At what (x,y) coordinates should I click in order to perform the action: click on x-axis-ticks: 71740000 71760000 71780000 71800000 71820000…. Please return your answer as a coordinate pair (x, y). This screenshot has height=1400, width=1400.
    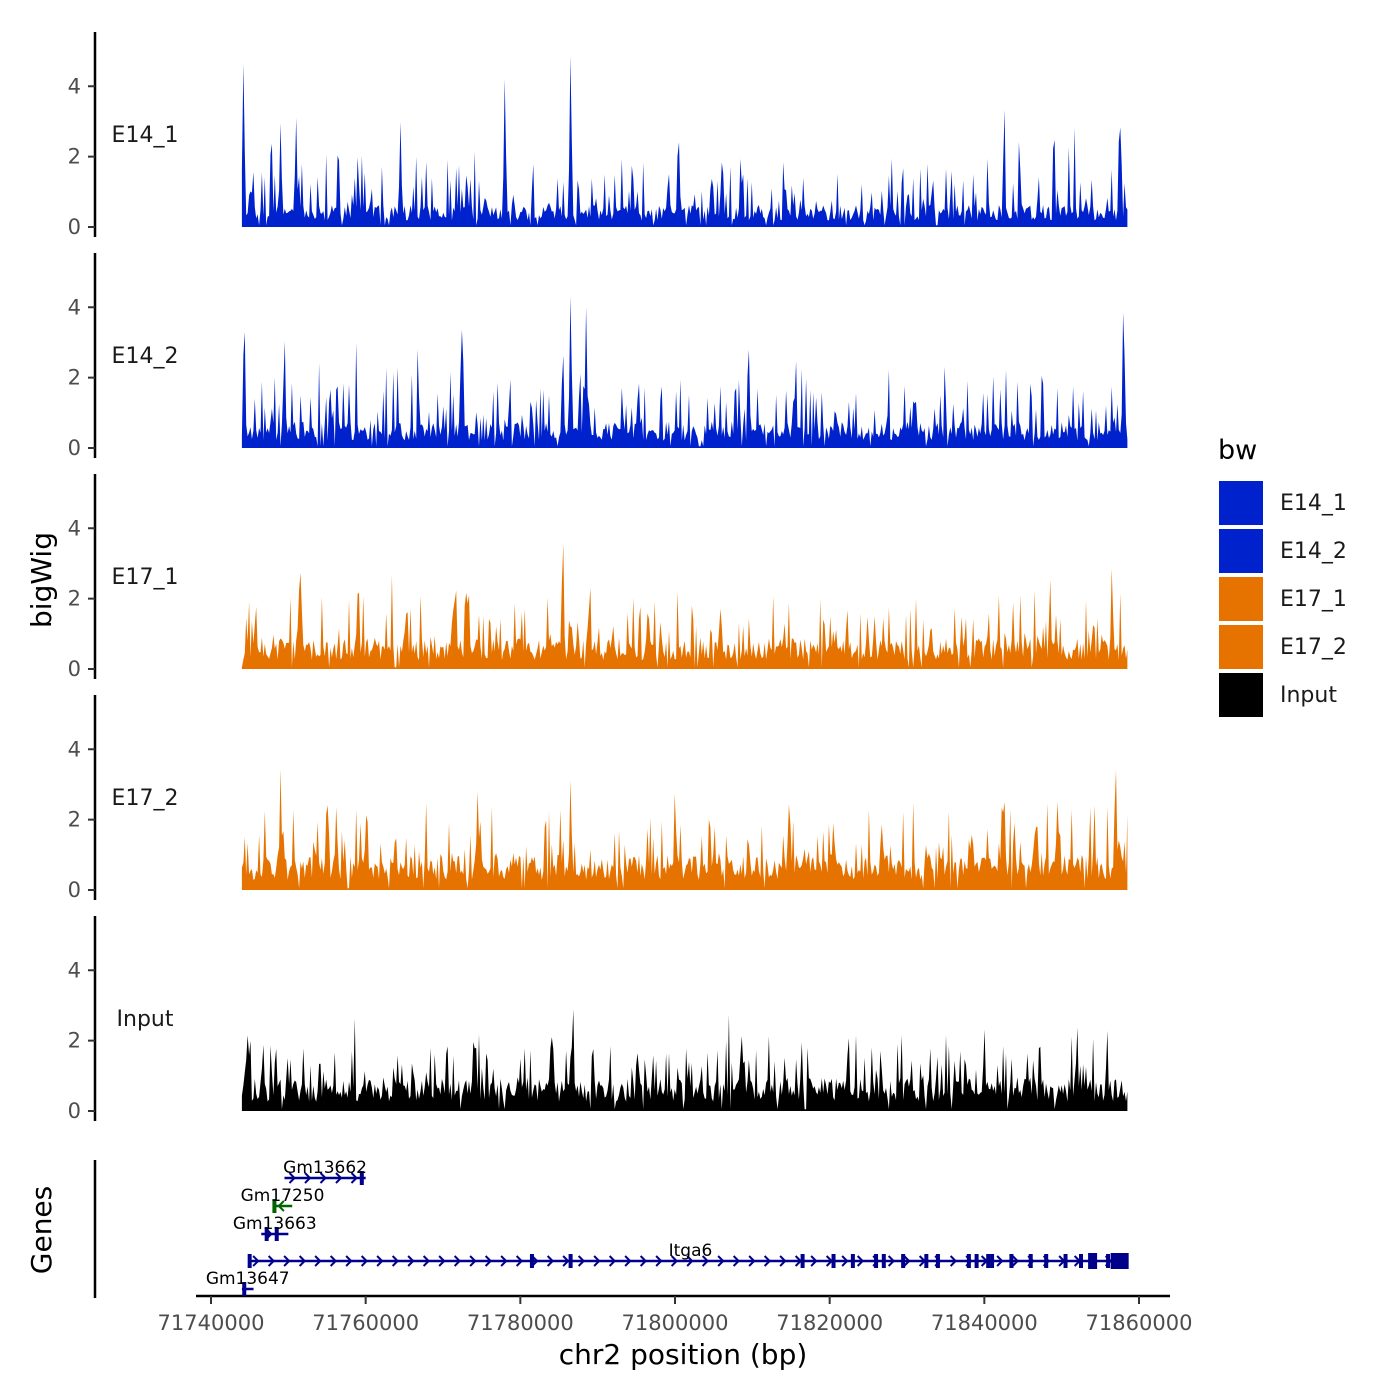
    Looking at the image, I should click on (675, 1315).